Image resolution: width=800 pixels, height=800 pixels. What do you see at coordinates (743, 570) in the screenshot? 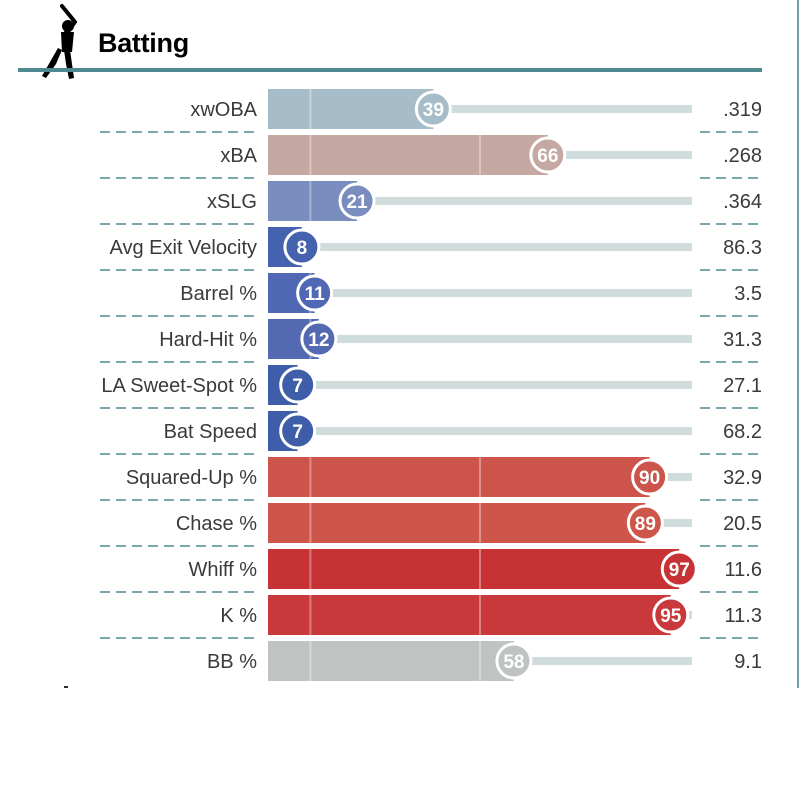
I see `metric-value: 11.6` at bounding box center [743, 570].